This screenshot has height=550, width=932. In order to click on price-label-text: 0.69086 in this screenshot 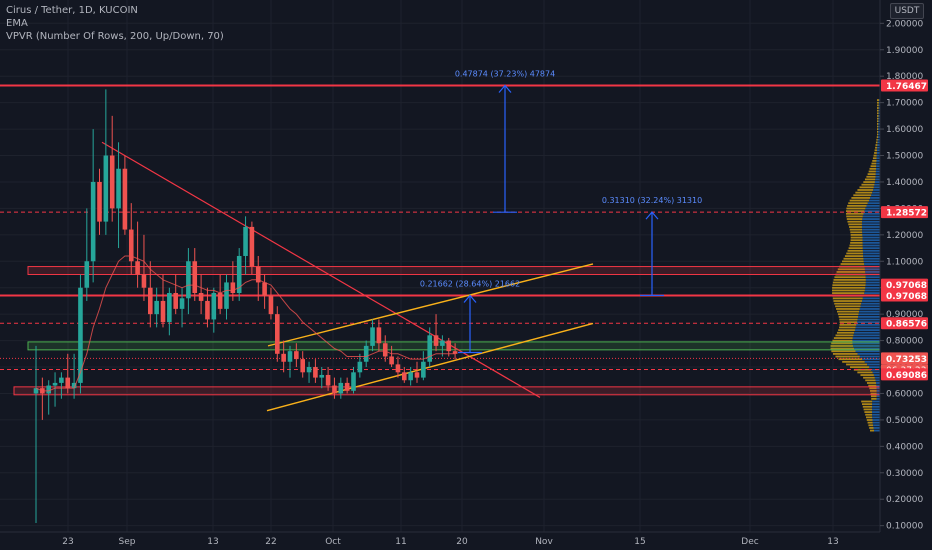, I will do `click(906, 376)`.